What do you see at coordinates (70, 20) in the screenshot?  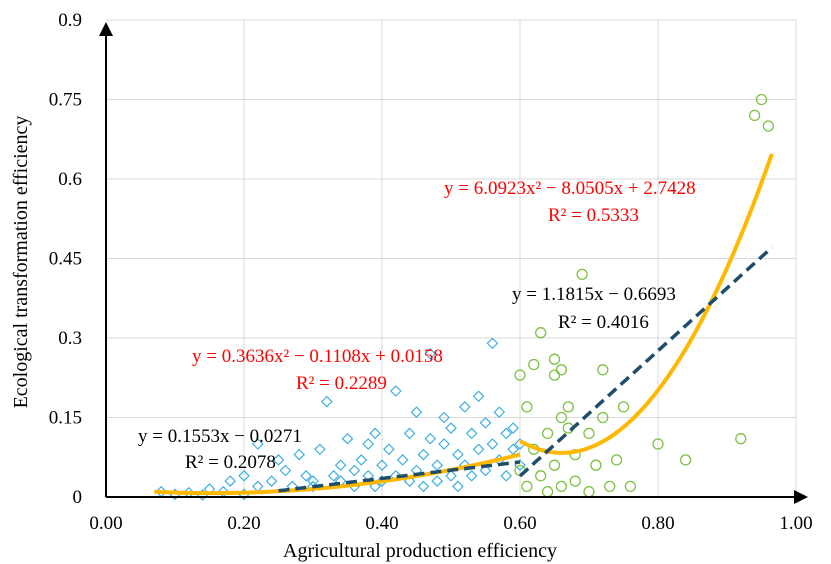 I see `y-tick-label: 0.9` at bounding box center [70, 20].